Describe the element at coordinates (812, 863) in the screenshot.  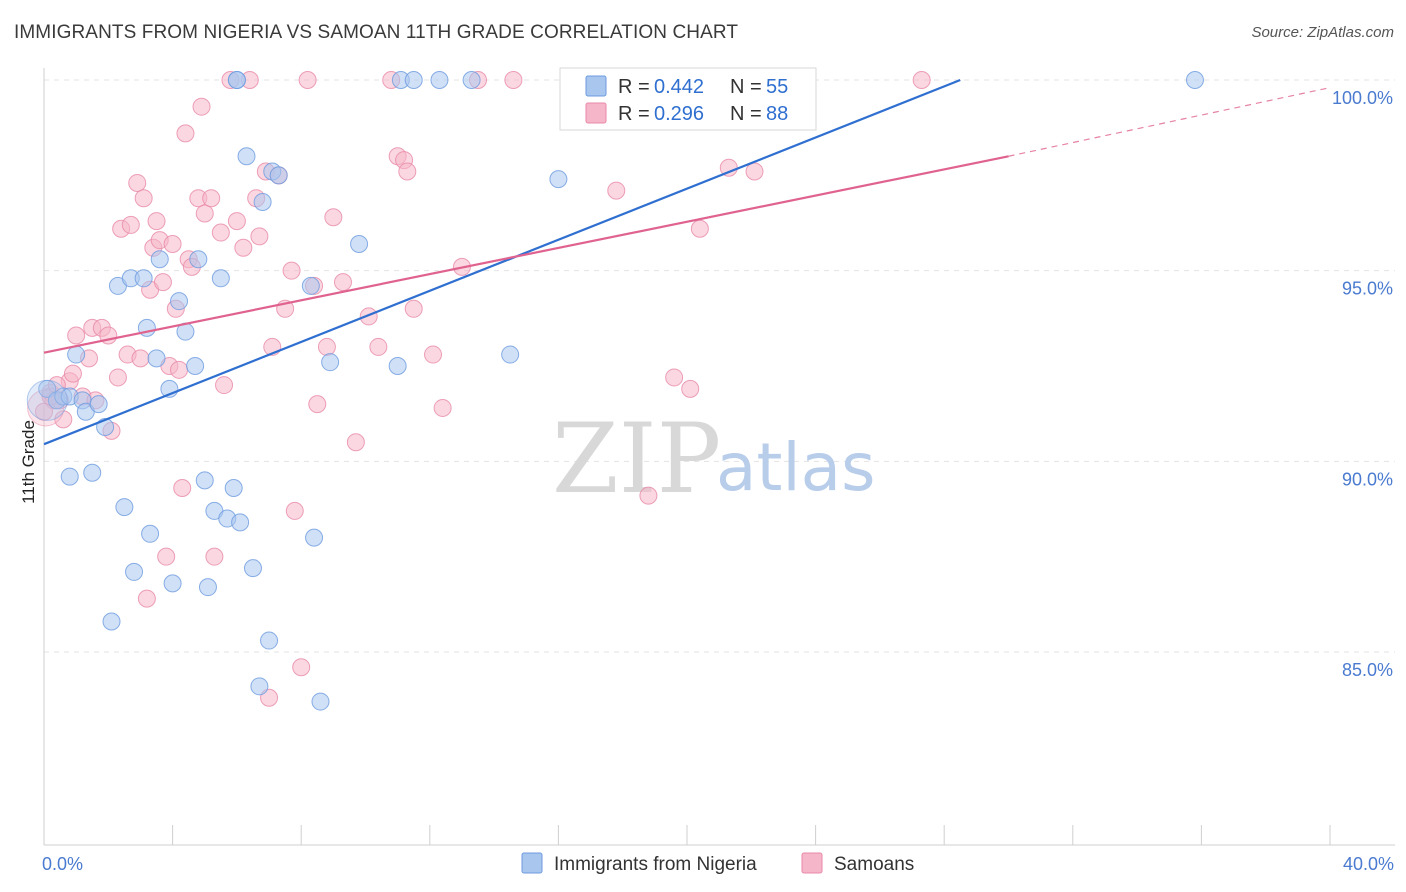
I see `bottom-legend-swatch-samoans` at that location.